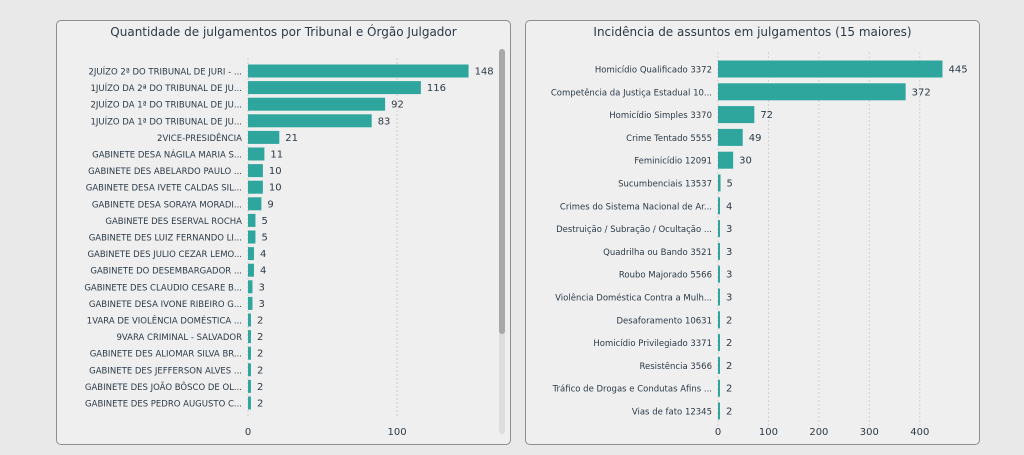  What do you see at coordinates (869, 432) in the screenshot?
I see `x-tick-label: 300` at bounding box center [869, 432].